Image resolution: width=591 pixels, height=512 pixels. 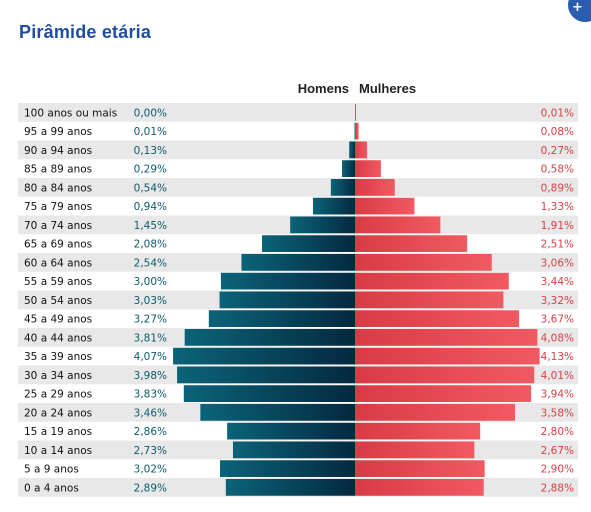 What do you see at coordinates (150, 151) in the screenshot?
I see `value-label-homens: 0,13%` at bounding box center [150, 151].